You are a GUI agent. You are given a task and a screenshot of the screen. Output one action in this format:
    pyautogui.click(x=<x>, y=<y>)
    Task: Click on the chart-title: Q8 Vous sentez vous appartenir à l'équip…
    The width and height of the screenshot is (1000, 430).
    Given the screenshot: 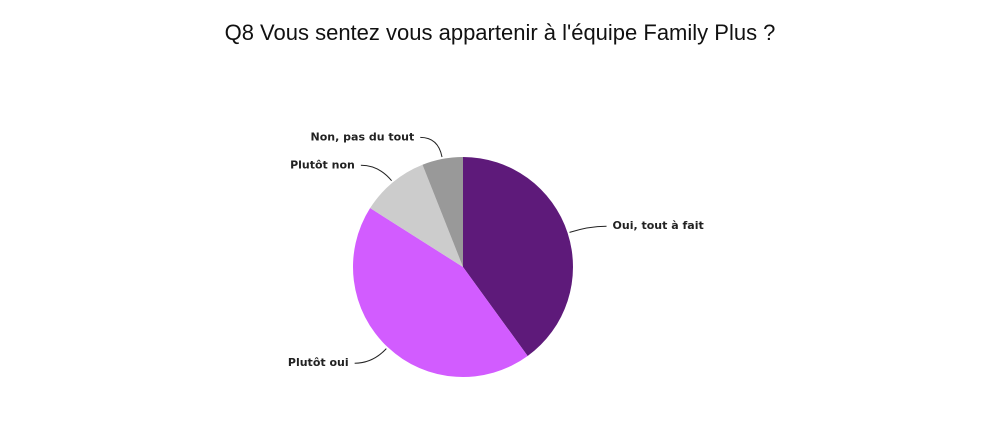 What is the action you would take?
    pyautogui.click(x=500, y=32)
    